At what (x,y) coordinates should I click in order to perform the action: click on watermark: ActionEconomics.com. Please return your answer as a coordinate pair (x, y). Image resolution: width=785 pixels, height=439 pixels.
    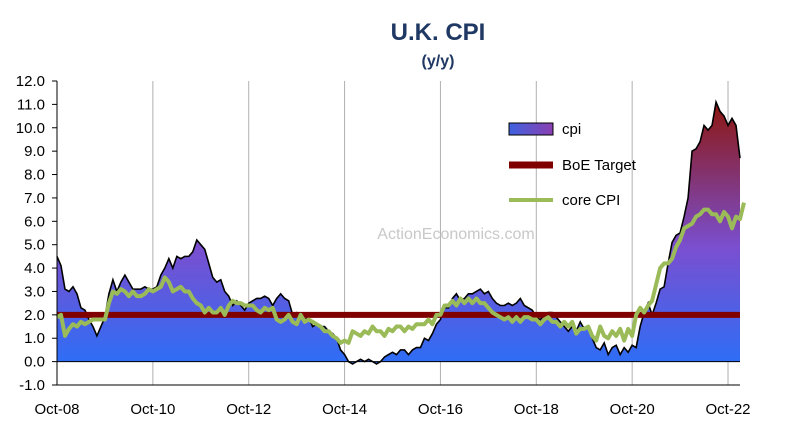
    Looking at the image, I should click on (455, 234).